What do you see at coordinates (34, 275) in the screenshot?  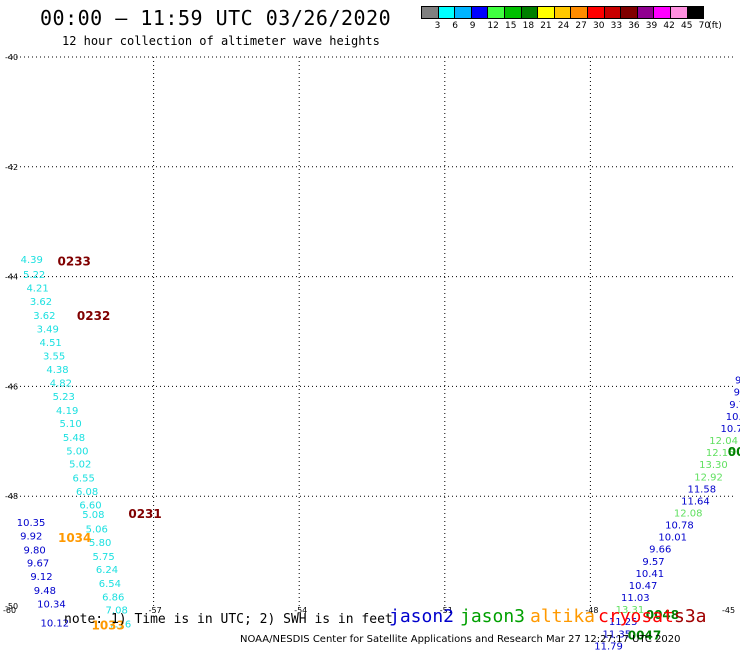 I see `wave-height-point: 5.22` at bounding box center [34, 275].